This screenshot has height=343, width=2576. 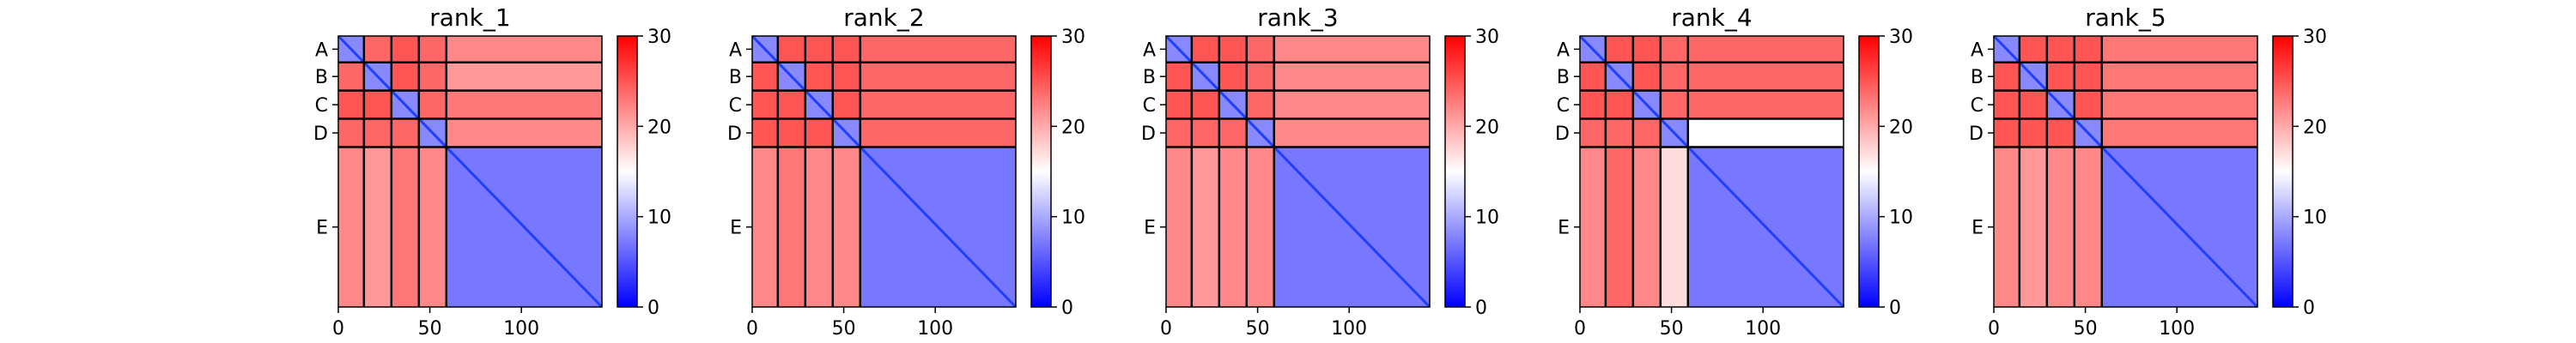 I want to click on panel-title: rank_5, so click(x=2126, y=17).